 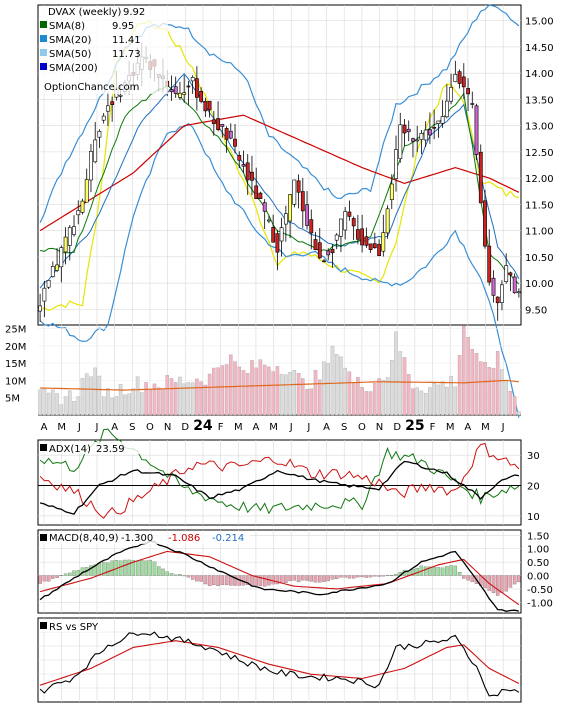 What do you see at coordinates (538, 563) in the screenshot?
I see `macd-tick-label: 0.50` at bounding box center [538, 563].